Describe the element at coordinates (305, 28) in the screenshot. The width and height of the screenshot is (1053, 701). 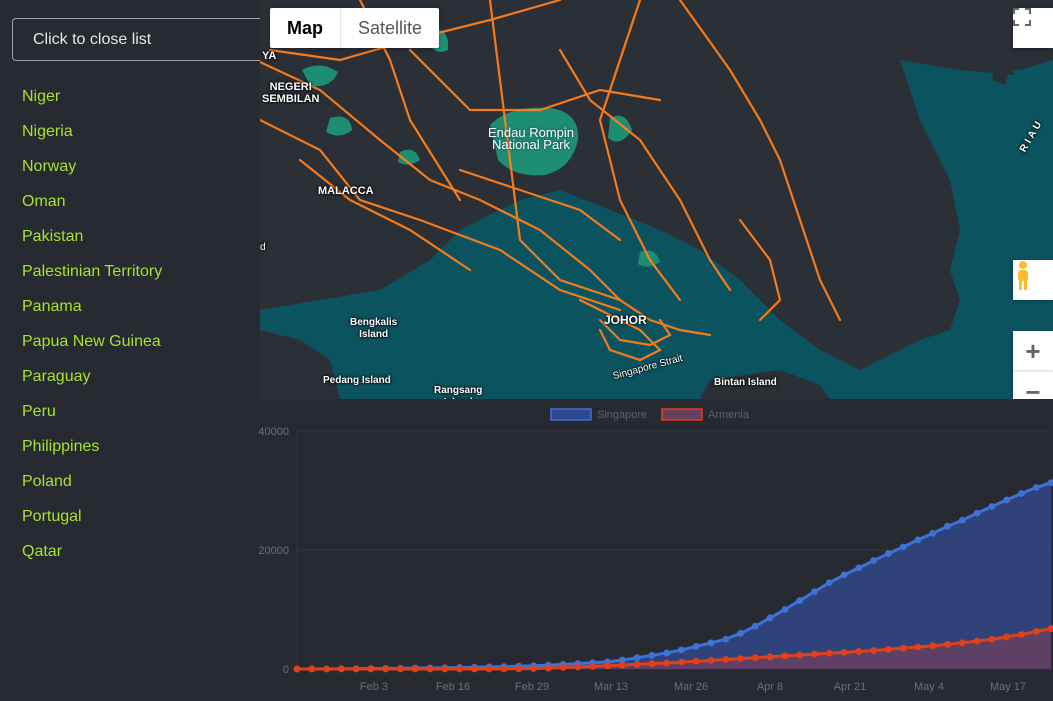
I see `map-type-map-button: Map` at that location.